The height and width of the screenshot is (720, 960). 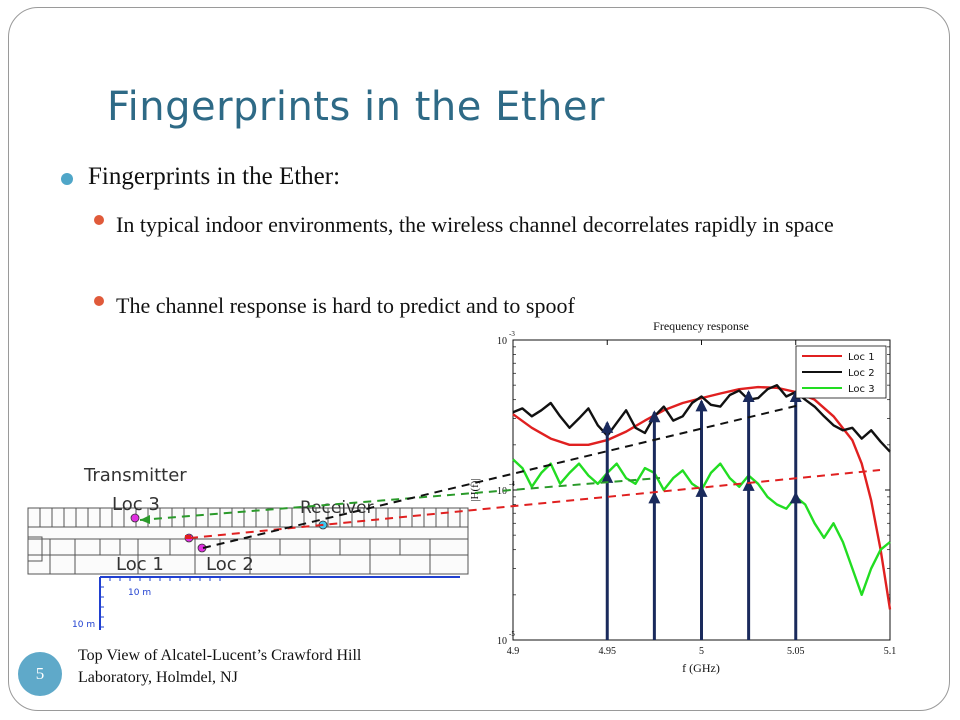 I want to click on y-axis-label: |H(f)|, so click(x=475, y=489).